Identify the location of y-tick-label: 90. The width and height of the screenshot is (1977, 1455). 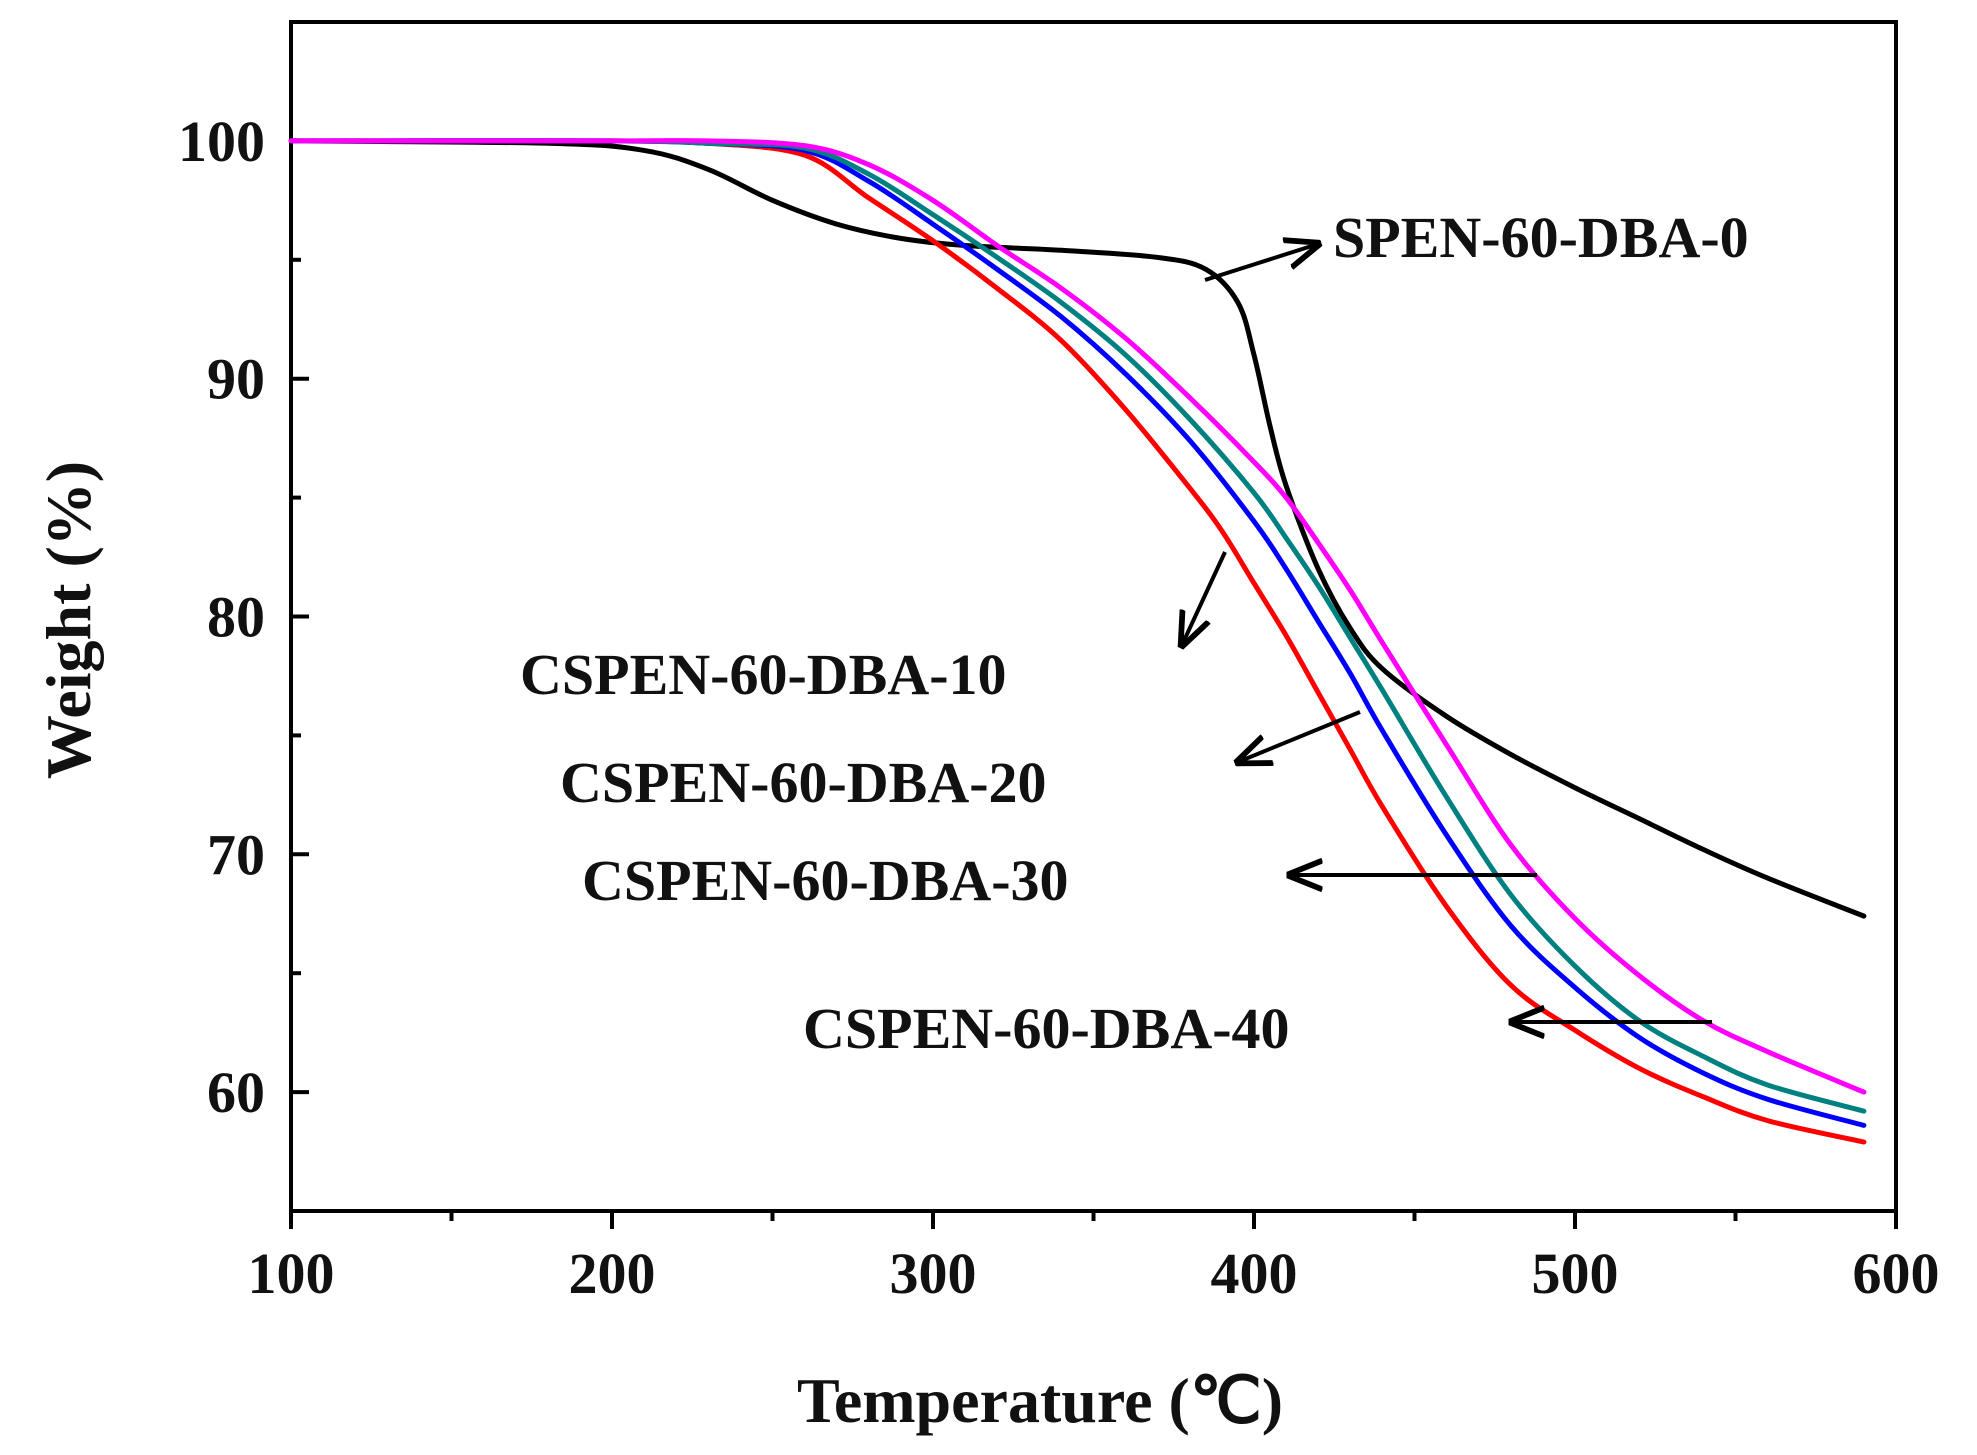
(236, 379).